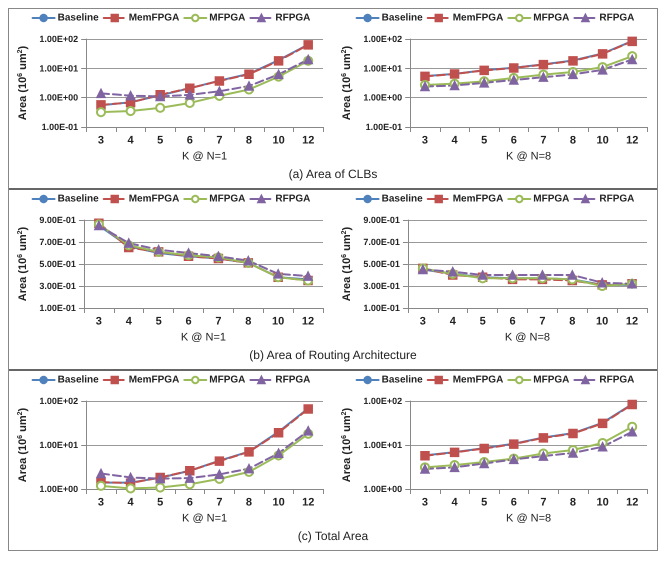 Image resolution: width=664 pixels, height=561 pixels. I want to click on text: (b) Area of Routing Architecture, so click(333, 355).